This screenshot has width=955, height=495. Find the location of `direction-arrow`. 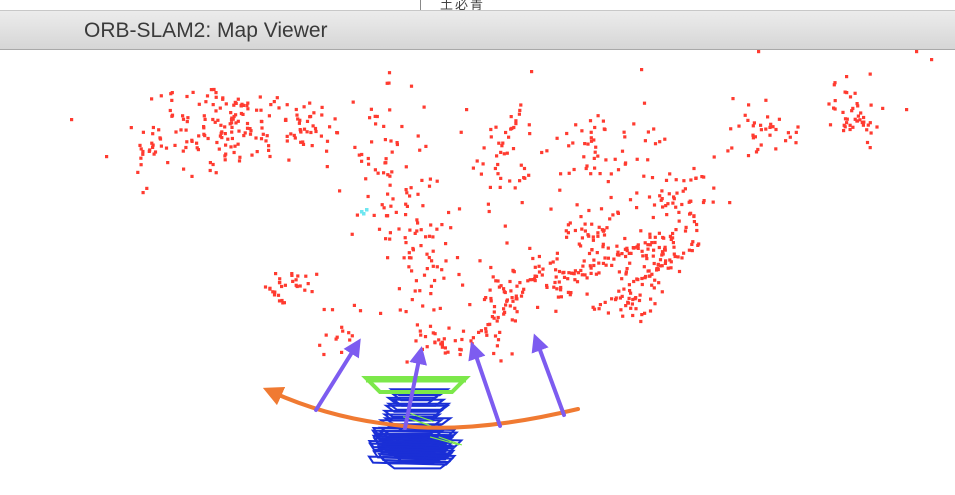

direction-arrow is located at coordinates (415, 388).